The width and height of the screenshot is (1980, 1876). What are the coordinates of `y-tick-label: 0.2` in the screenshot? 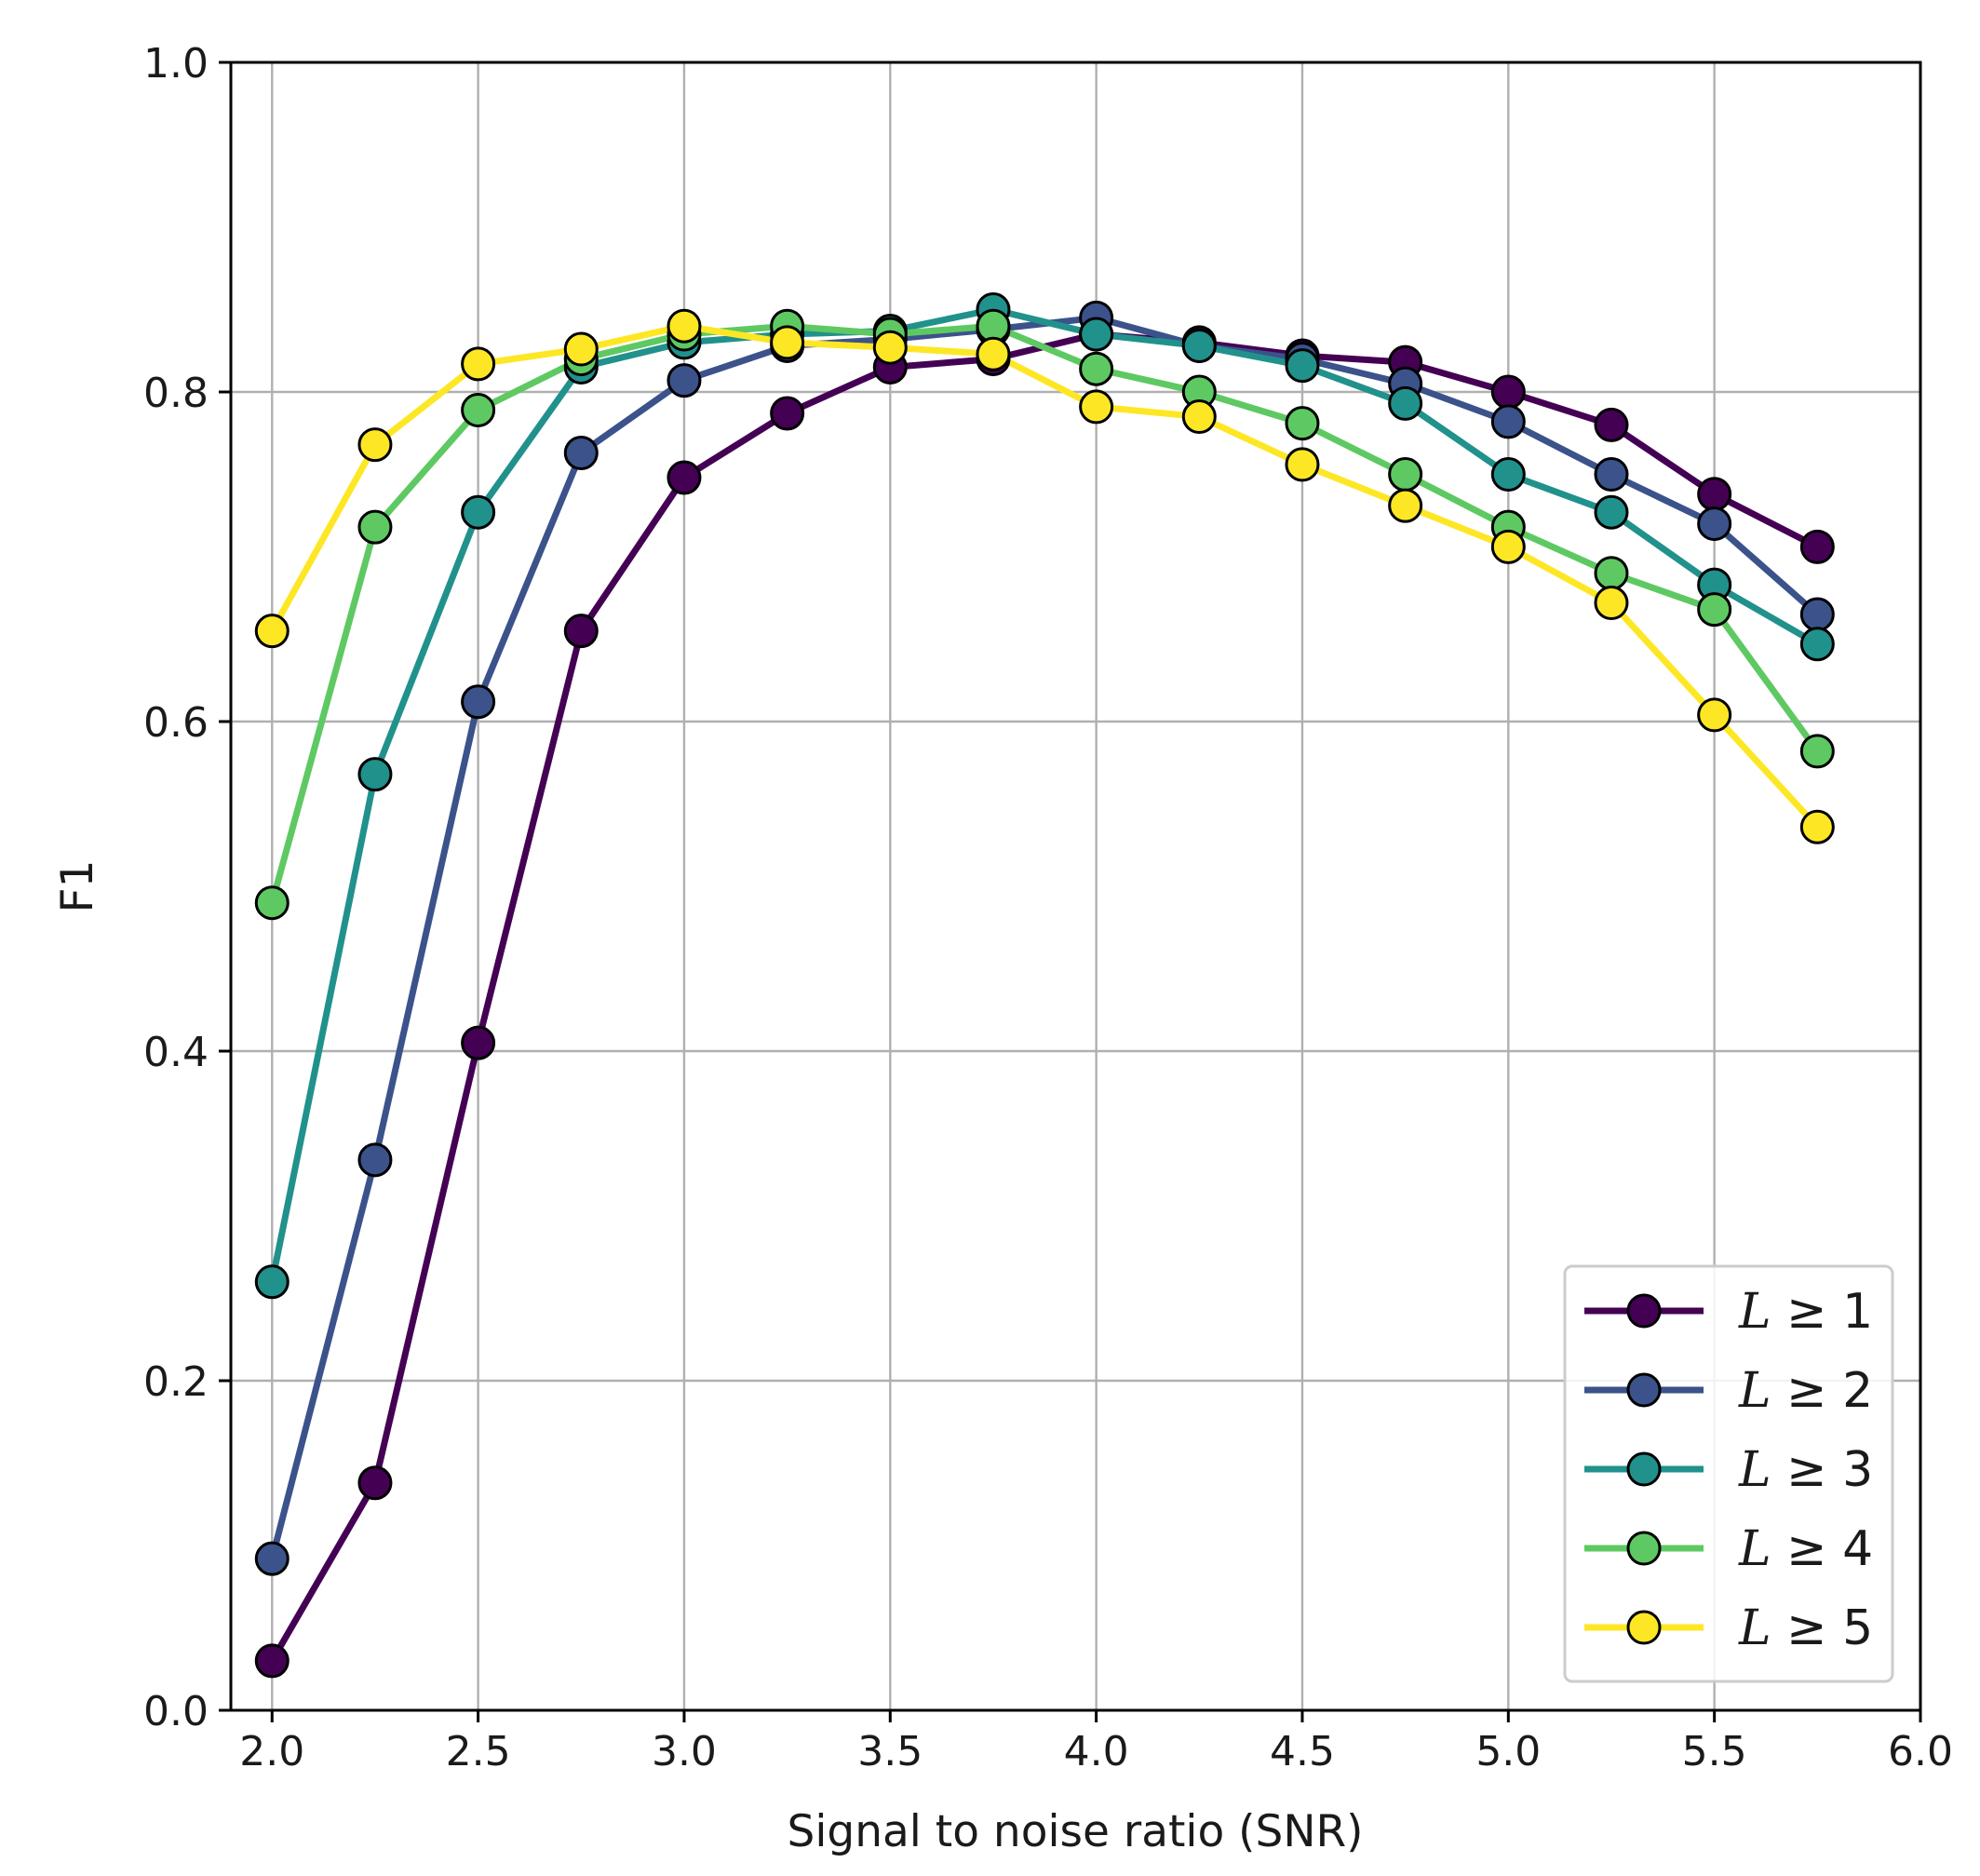 It's located at (176, 1382).